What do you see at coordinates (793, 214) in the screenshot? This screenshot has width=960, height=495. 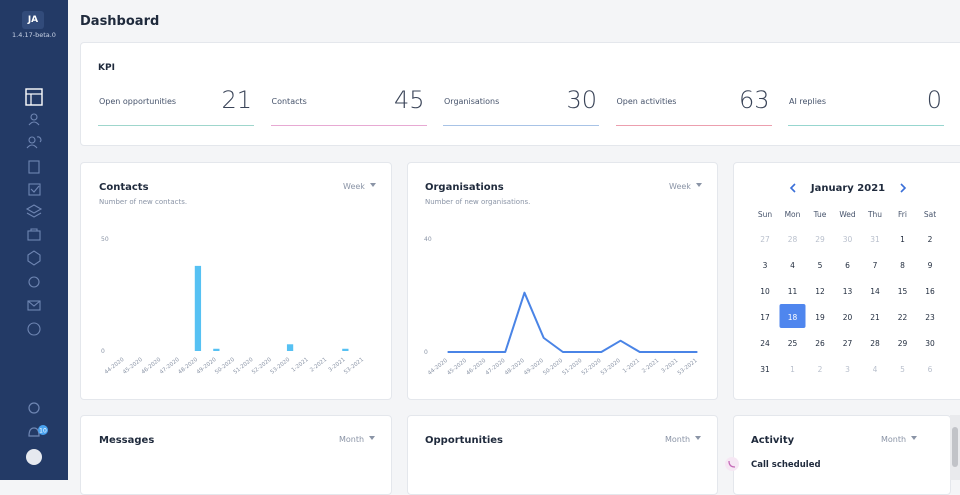 I see `weekday: Mon` at bounding box center [793, 214].